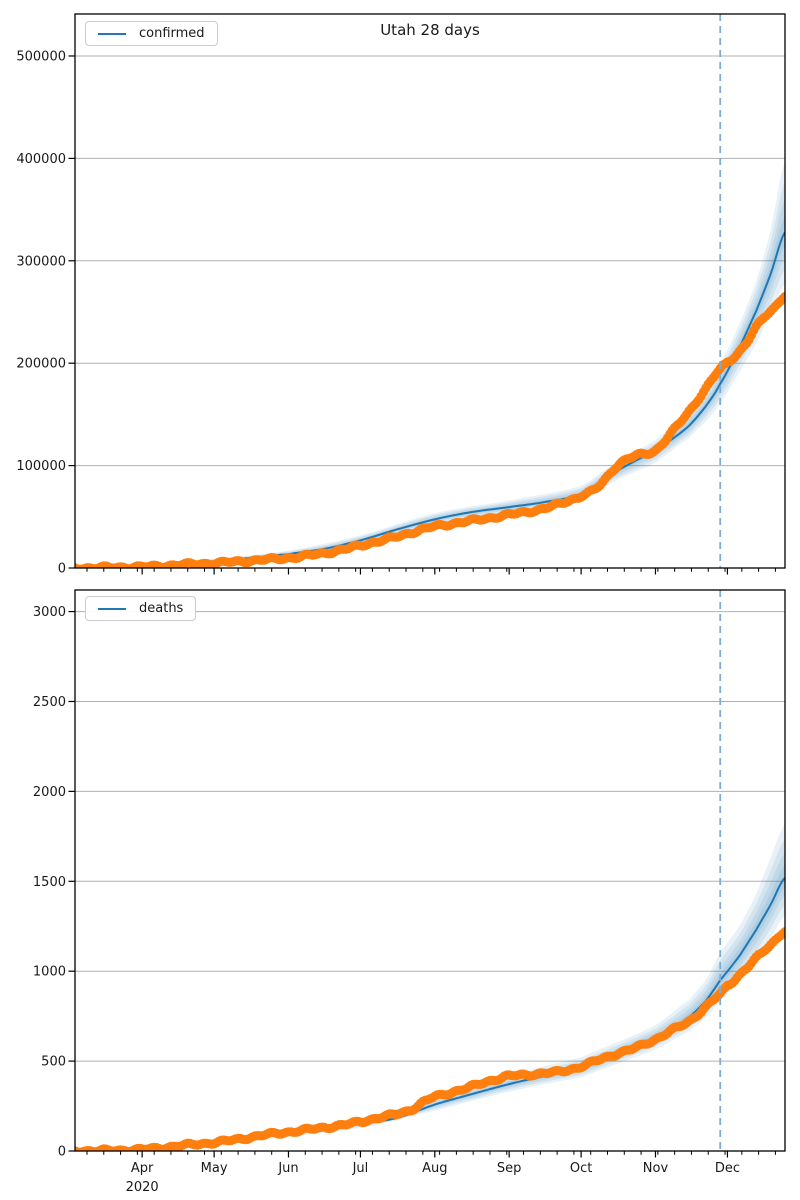 This screenshot has width=800, height=1200. Describe the element at coordinates (41, 56) in the screenshot. I see `svg-text: 500000` at that location.